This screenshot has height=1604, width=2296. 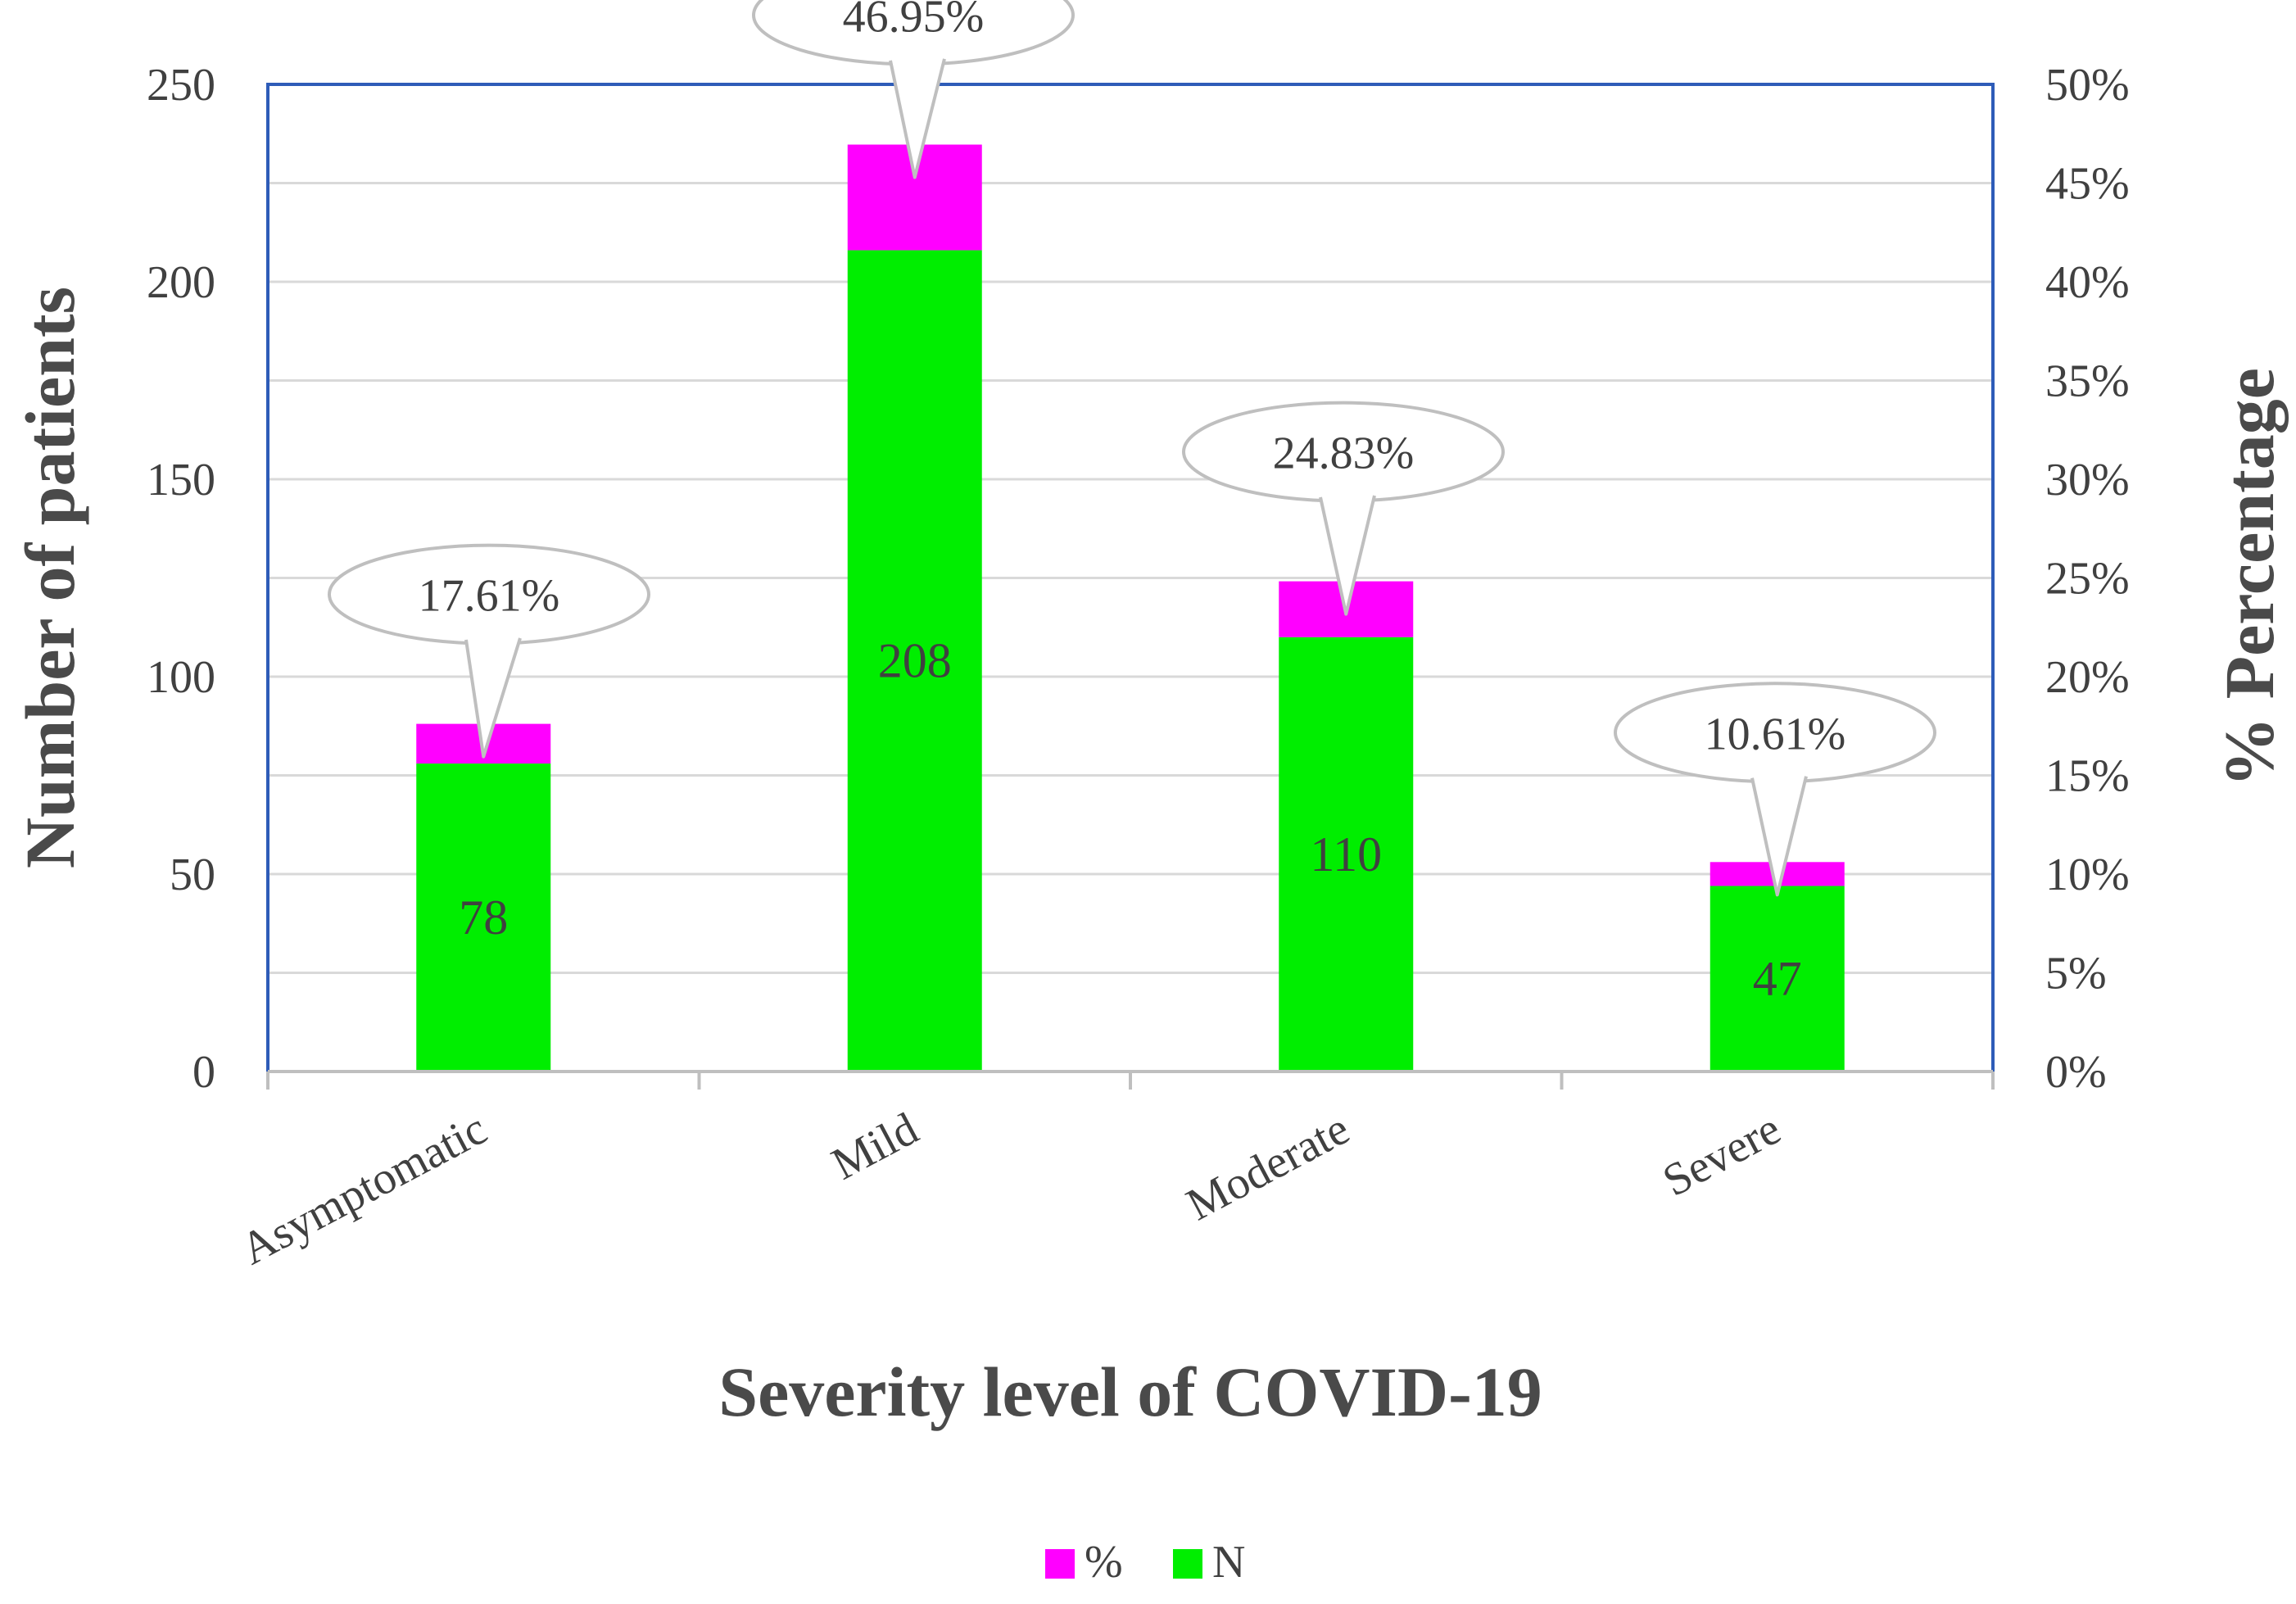 I want to click on bar-n-mild, so click(x=915, y=661).